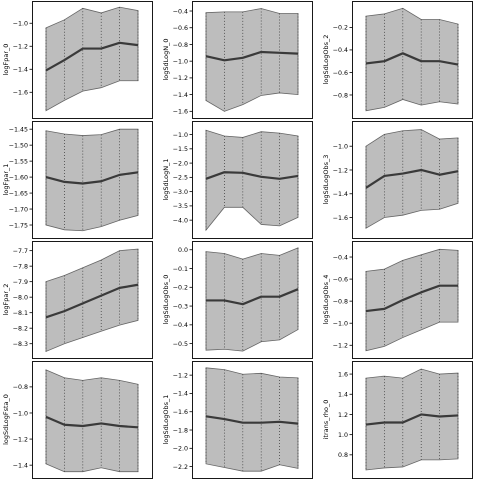  What do you see at coordinates (180, 344) in the screenshot?
I see `y-tick-label: −0.5` at bounding box center [180, 344].